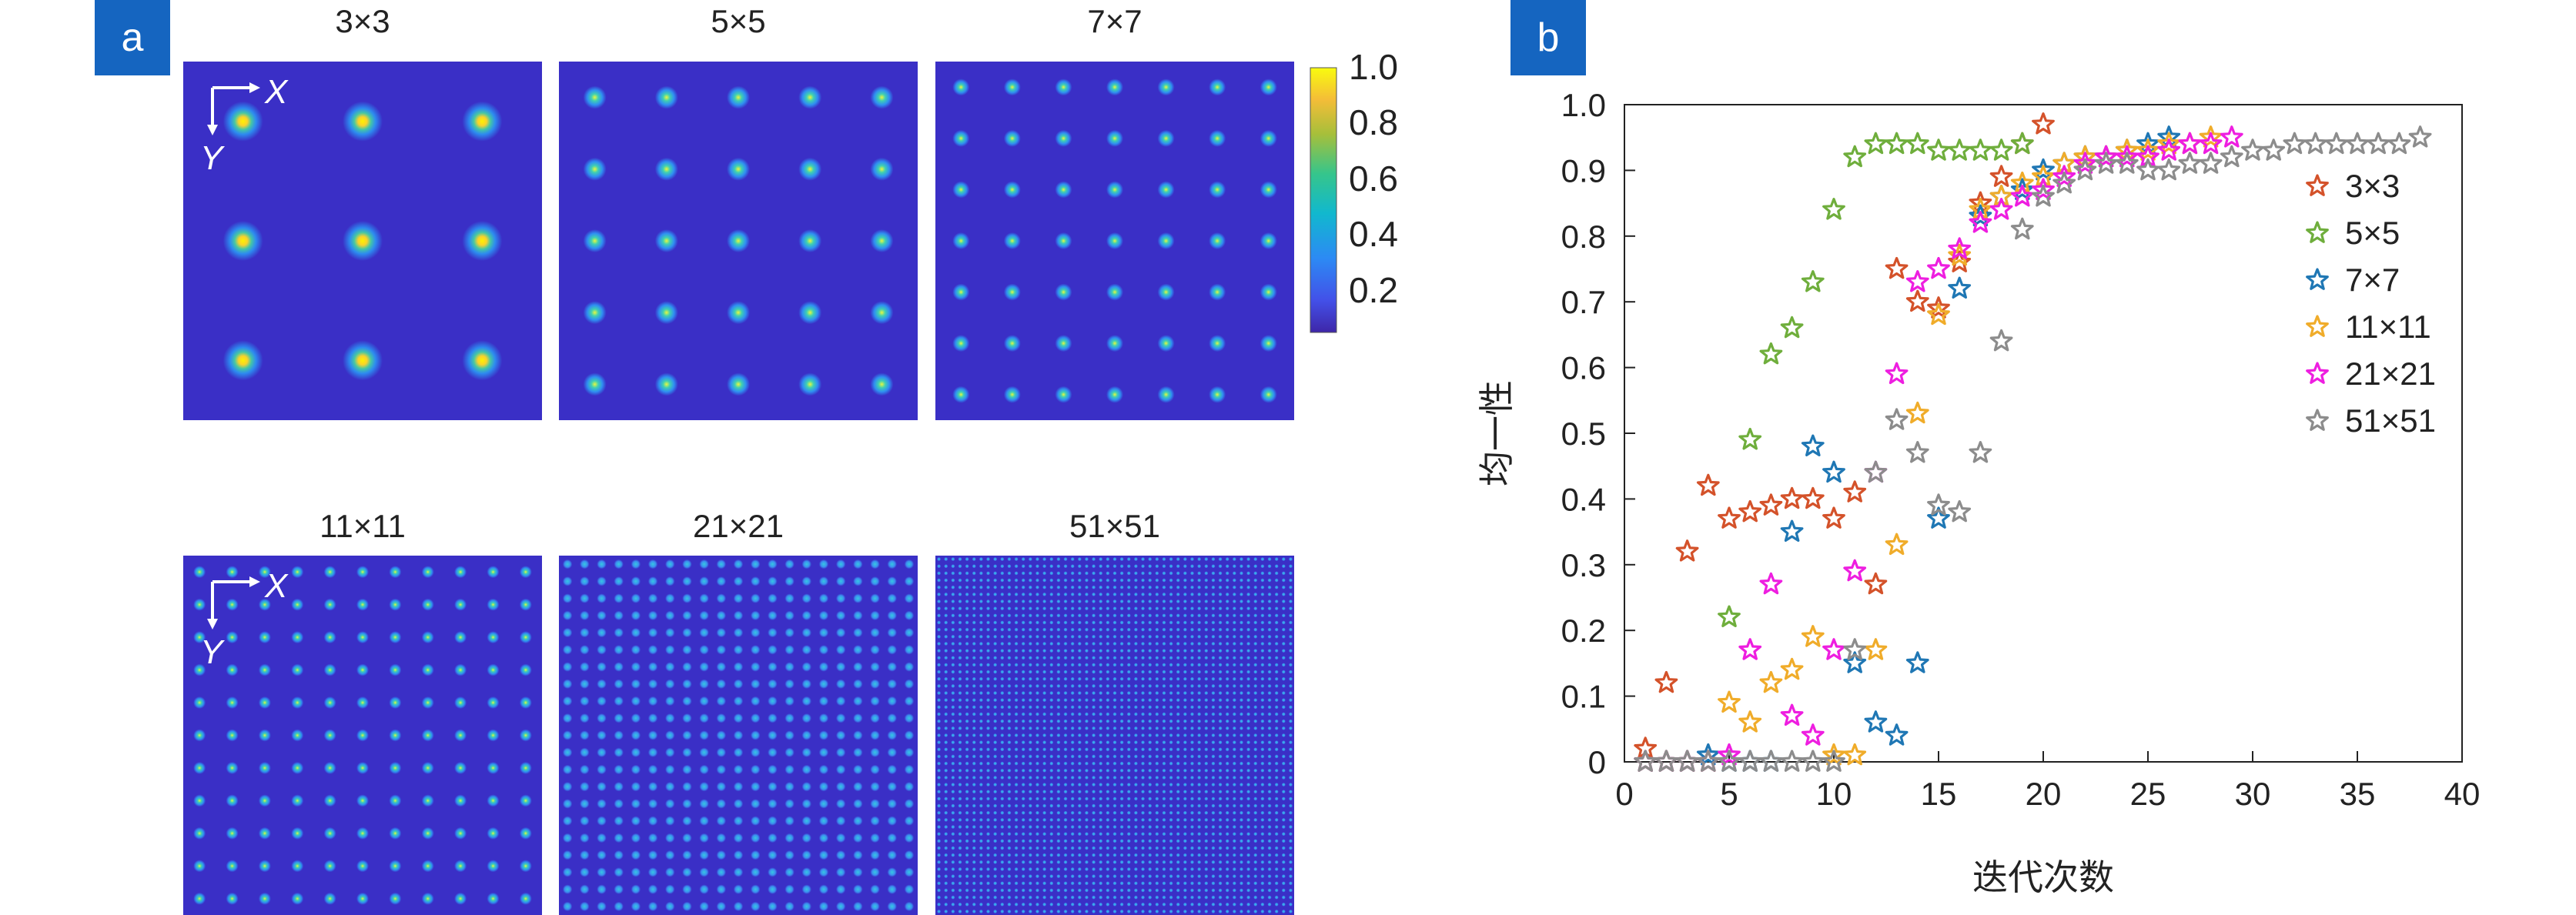 This screenshot has height=915, width=2576. What do you see at coordinates (1584, 499) in the screenshot?
I see `y-tick-label: 0.4` at bounding box center [1584, 499].